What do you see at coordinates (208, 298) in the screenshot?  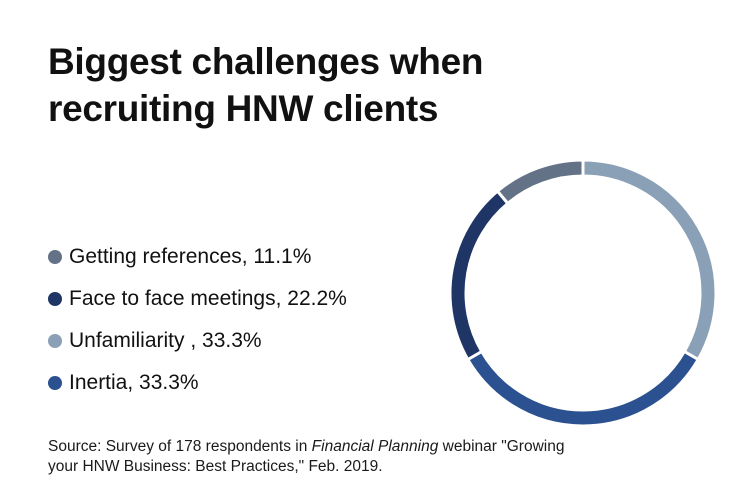 I see `legend-label-face-to-face: Face to face meetings, 22.2%` at bounding box center [208, 298].